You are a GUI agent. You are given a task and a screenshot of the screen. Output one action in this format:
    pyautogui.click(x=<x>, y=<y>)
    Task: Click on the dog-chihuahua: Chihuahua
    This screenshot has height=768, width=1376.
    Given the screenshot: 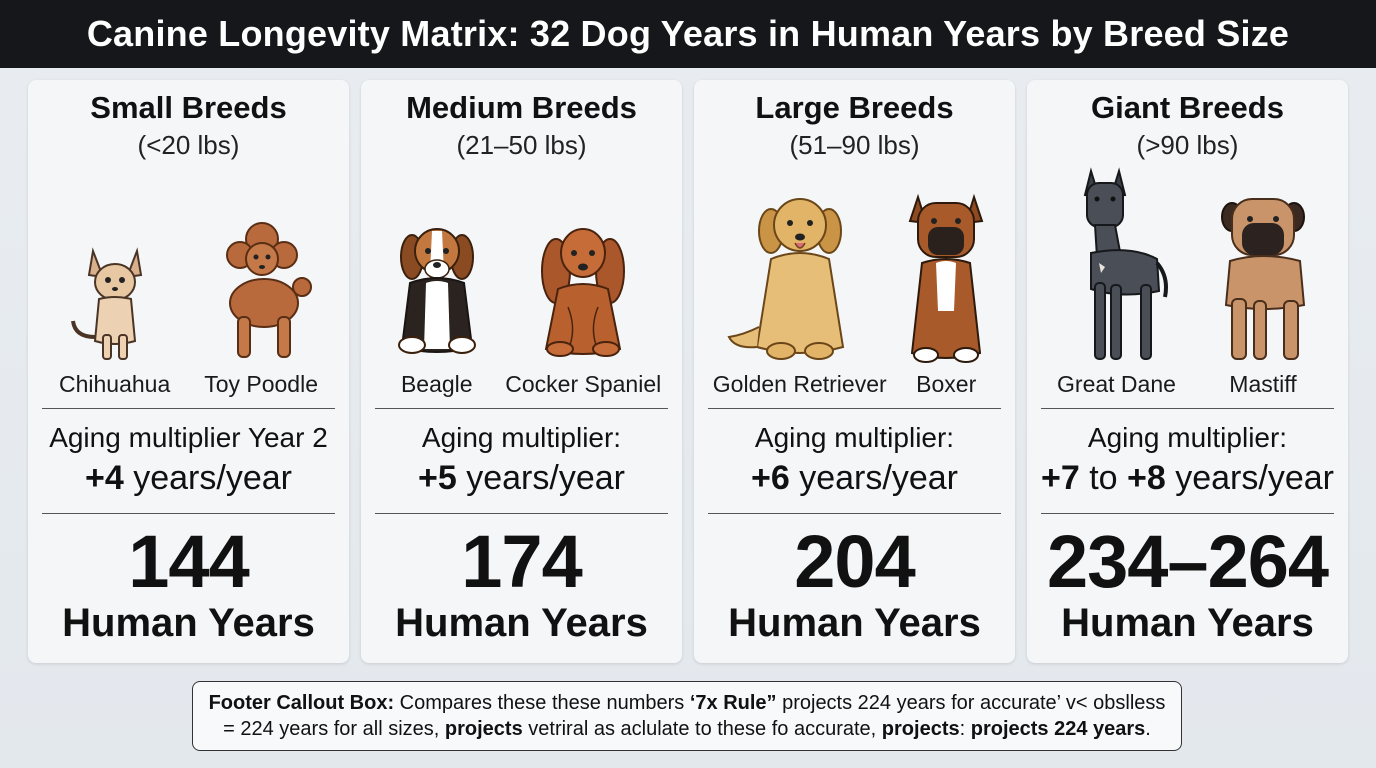 What is the action you would take?
    pyautogui.click(x=114, y=317)
    